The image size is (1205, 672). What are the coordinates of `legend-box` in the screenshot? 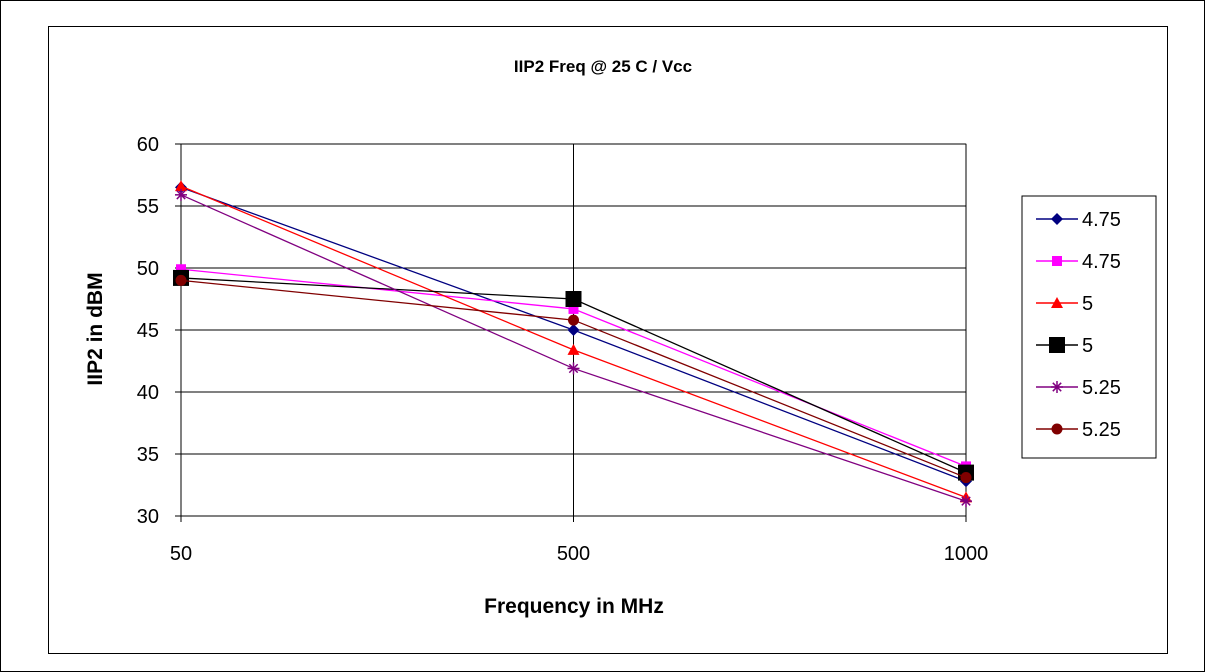 It's located at (1089, 327).